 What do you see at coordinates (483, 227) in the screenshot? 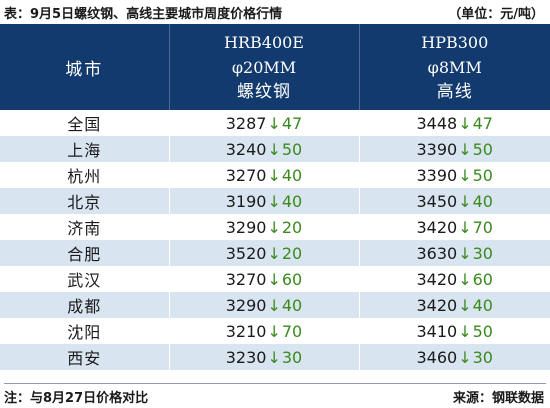
I see `wire-change: 70` at bounding box center [483, 227].